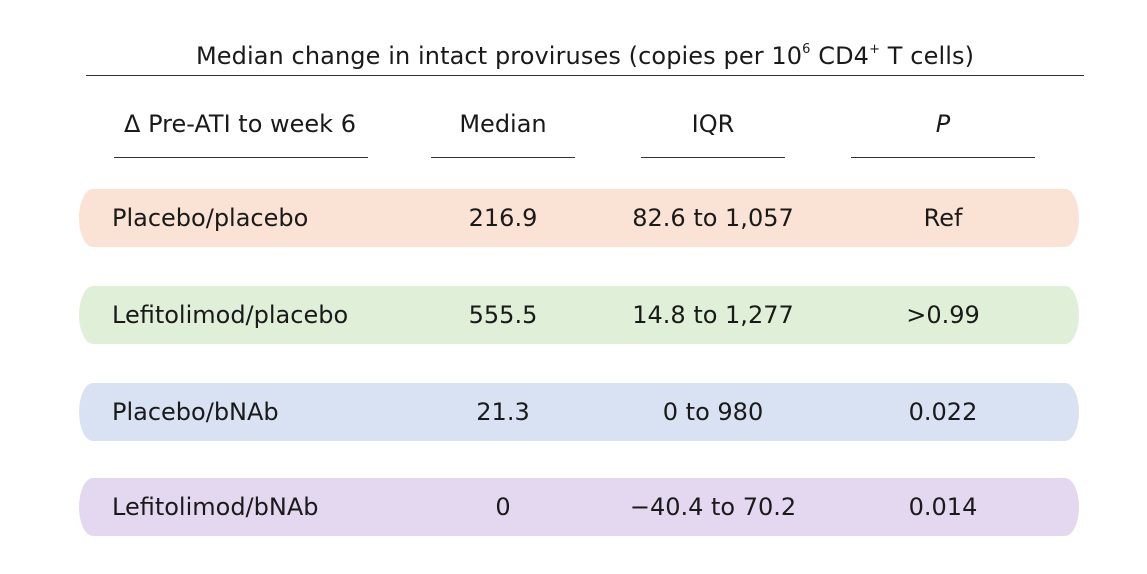 The height and width of the screenshot is (574, 1147). What do you see at coordinates (503, 315) in the screenshot?
I see `median-value: 555.5` at bounding box center [503, 315].